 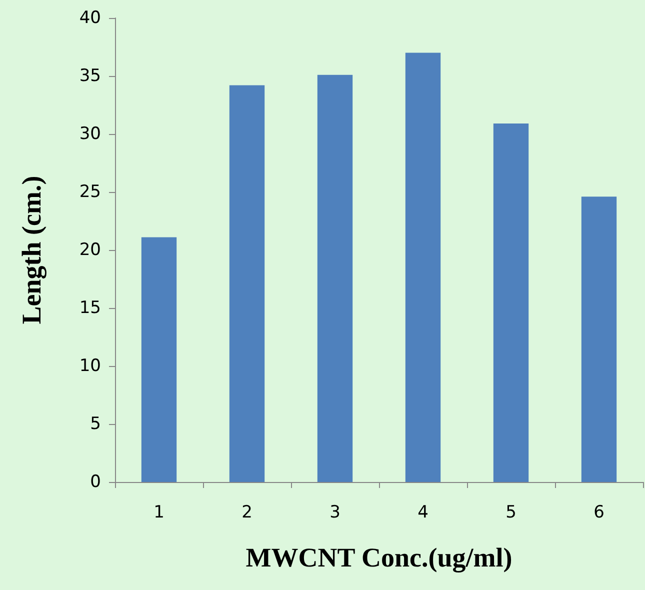 I want to click on y-tick-label: 15, so click(x=90, y=308).